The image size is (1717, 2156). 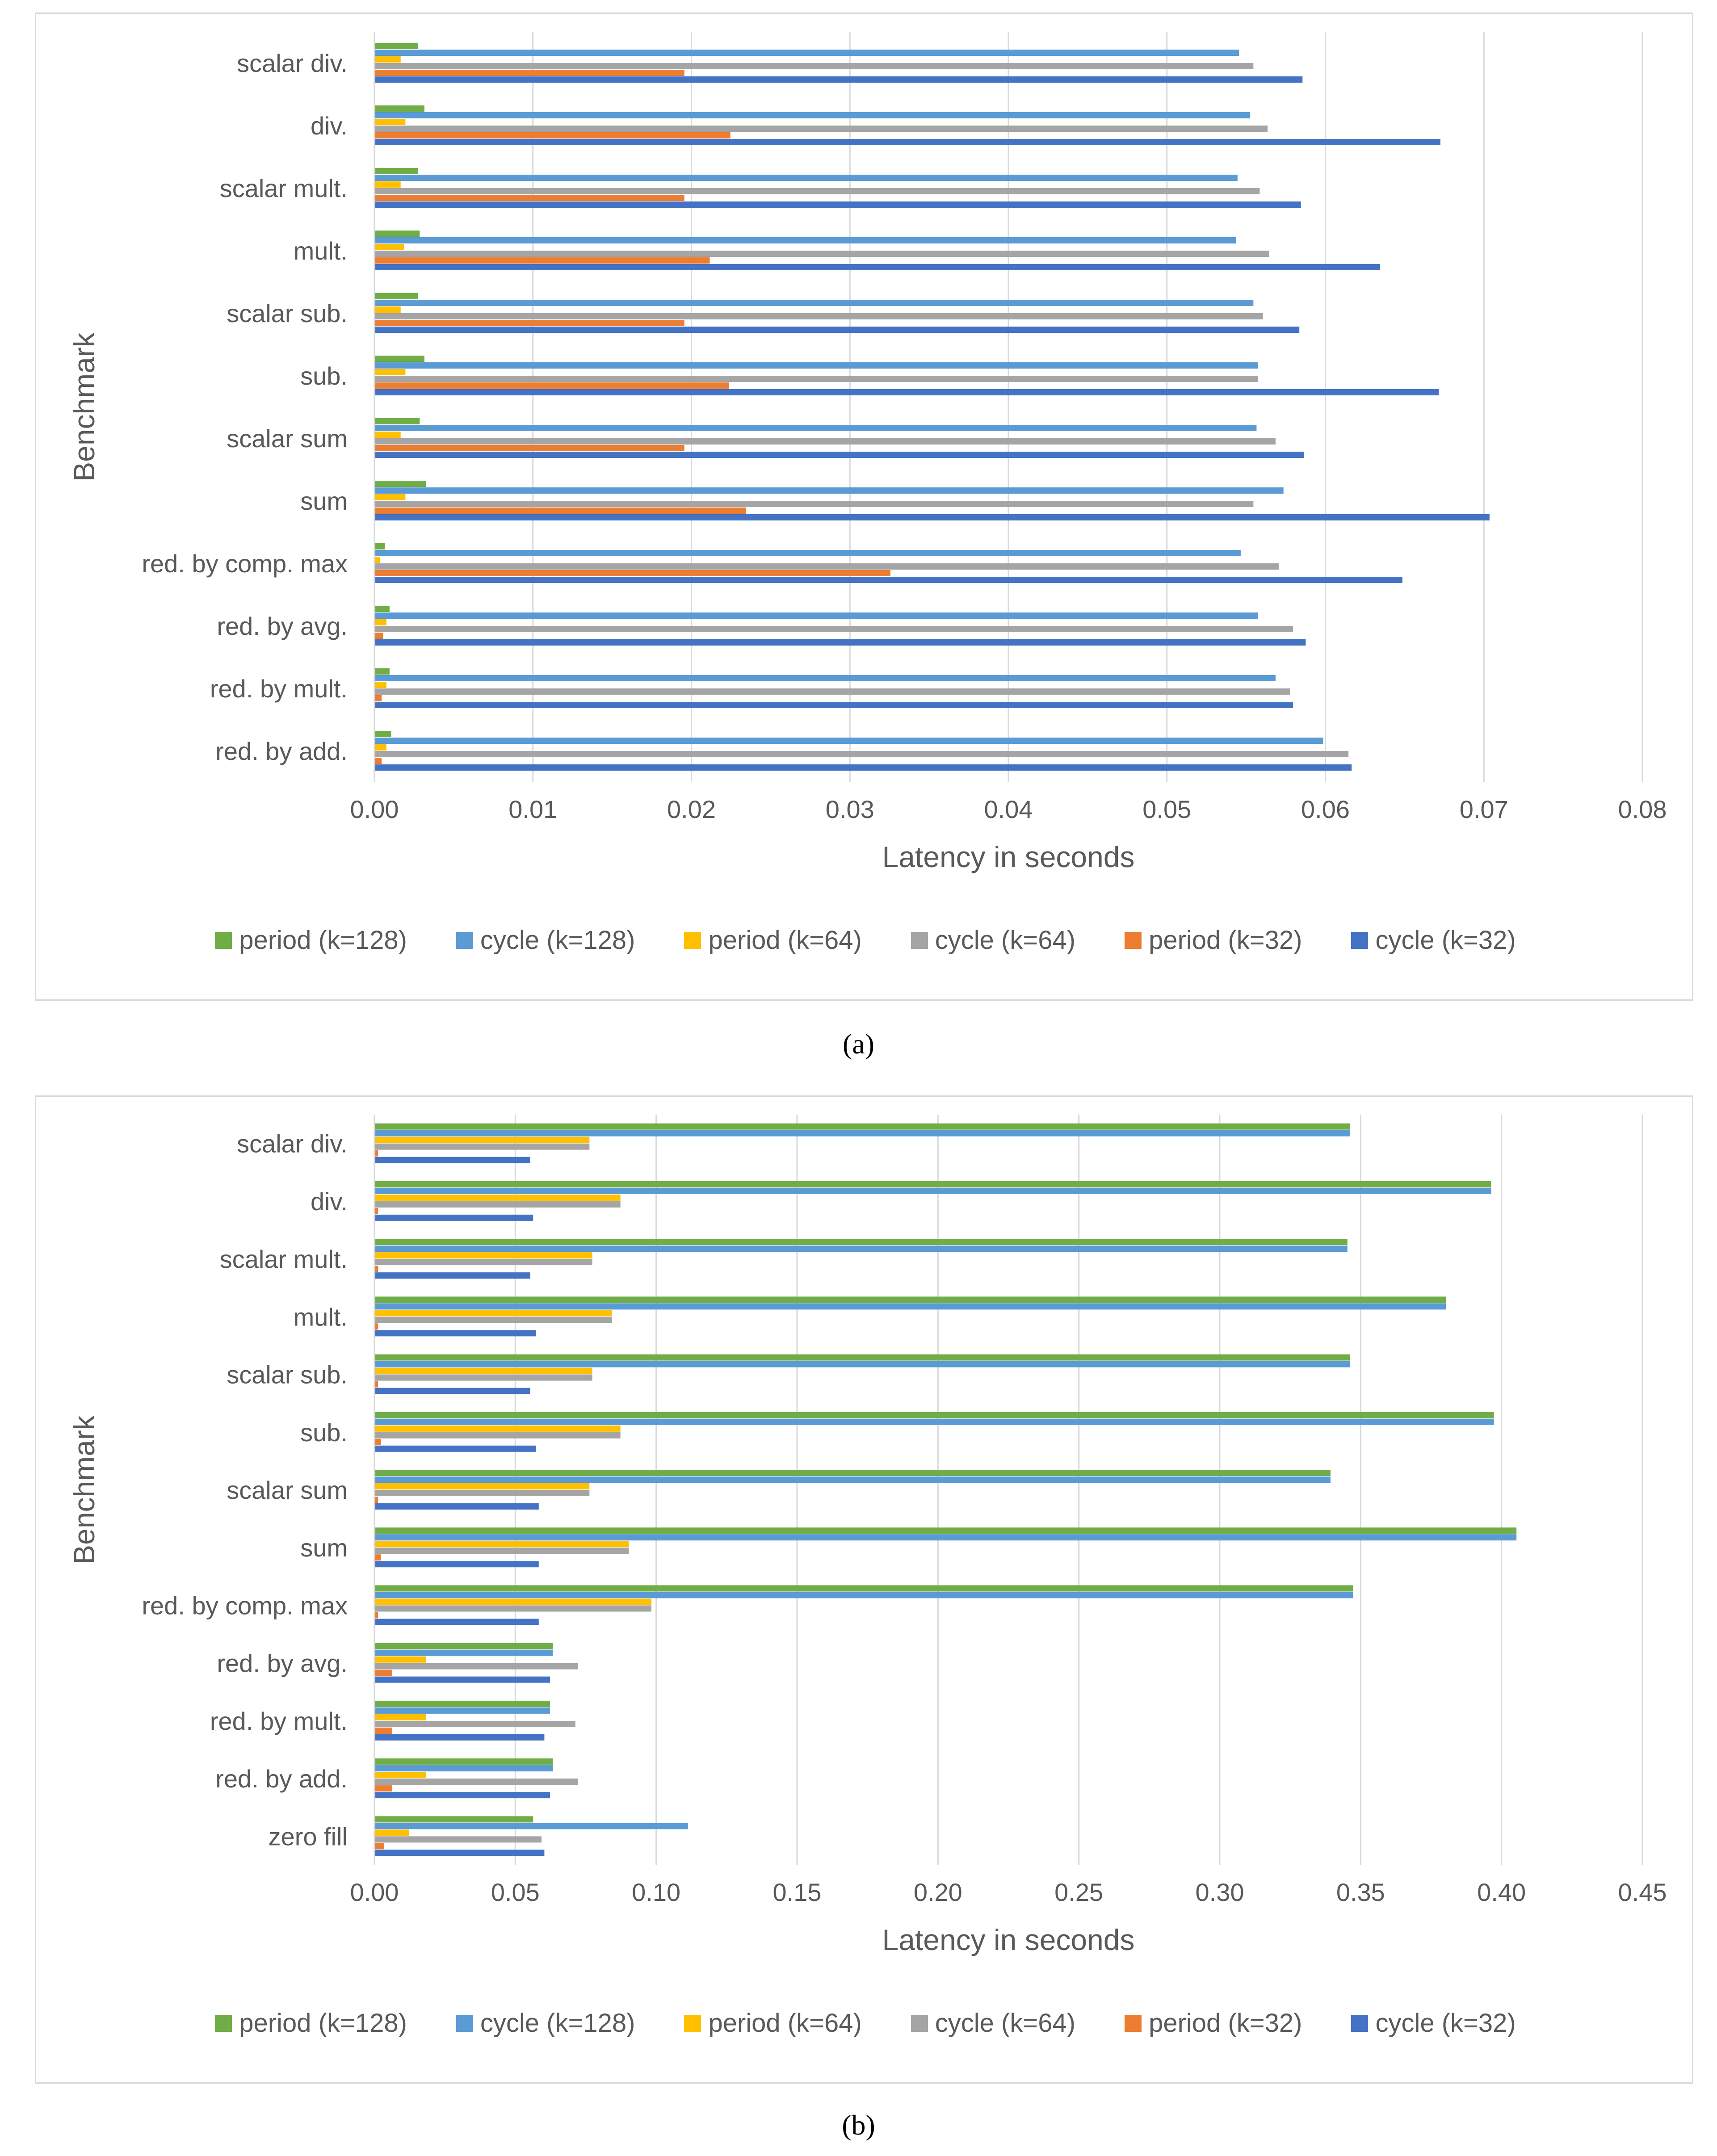 I want to click on caption-b: (b), so click(x=858, y=2125).